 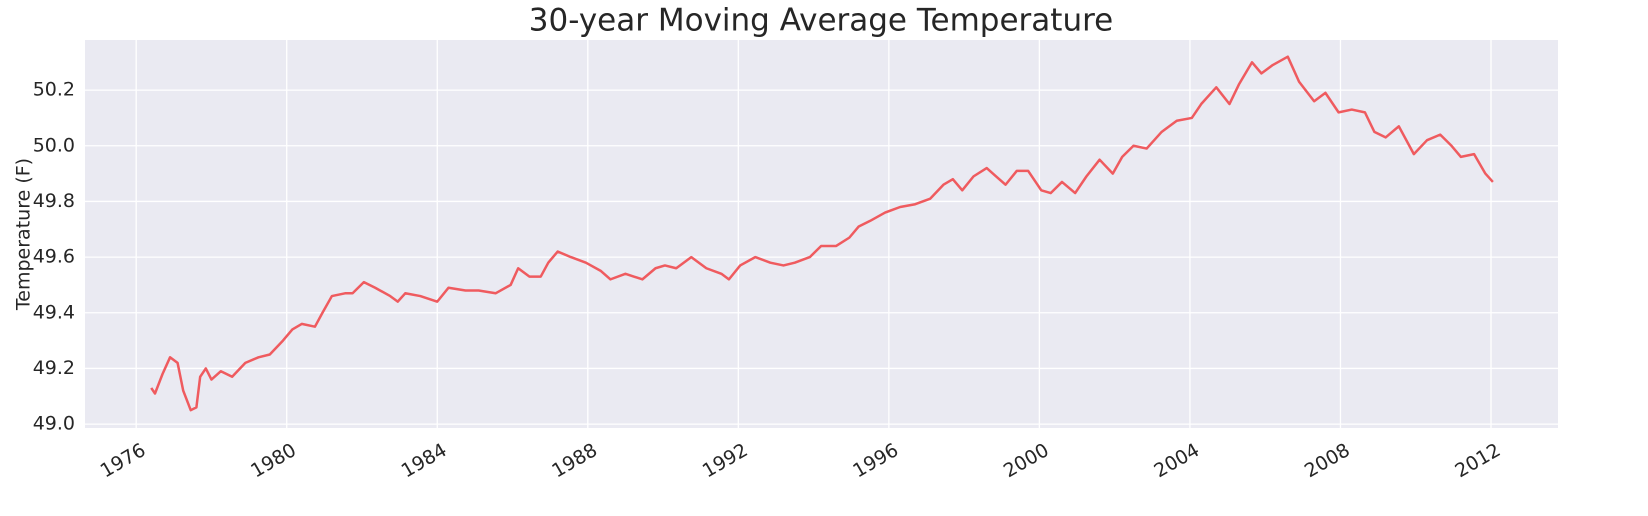 I want to click on y-tick-label: 50.0, so click(x=54, y=145).